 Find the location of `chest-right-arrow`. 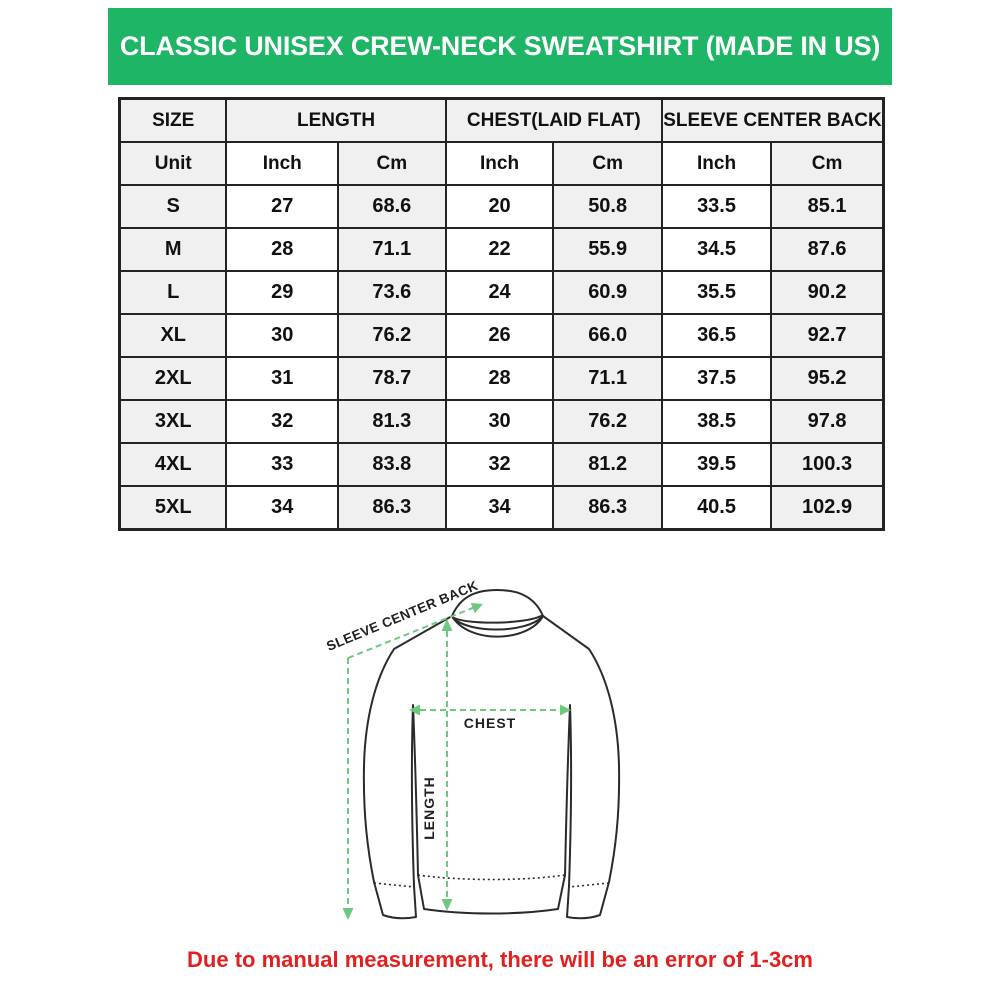

chest-right-arrow is located at coordinates (565, 710).